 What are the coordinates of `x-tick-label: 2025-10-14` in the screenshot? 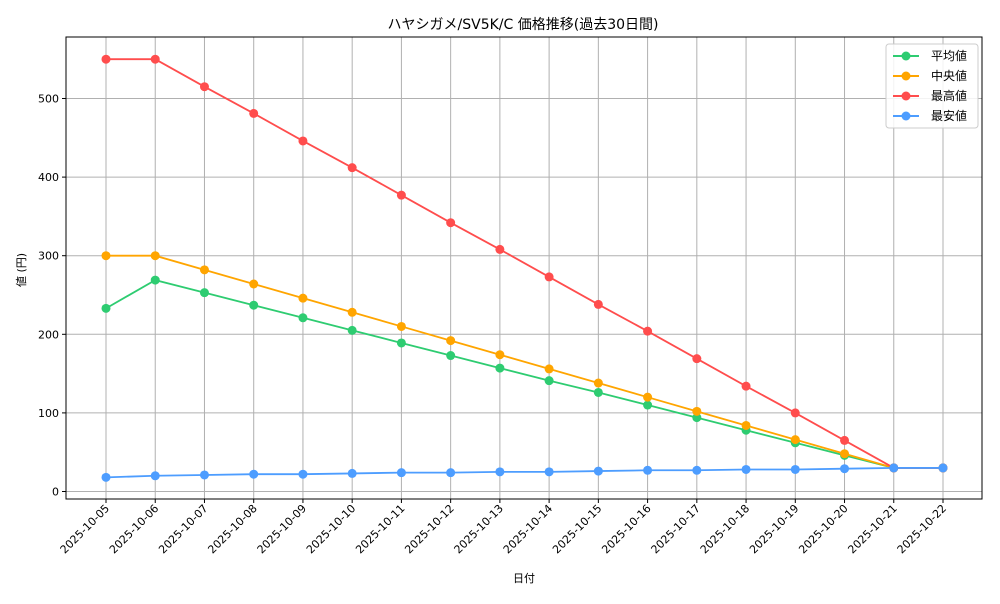 It's located at (528, 529).